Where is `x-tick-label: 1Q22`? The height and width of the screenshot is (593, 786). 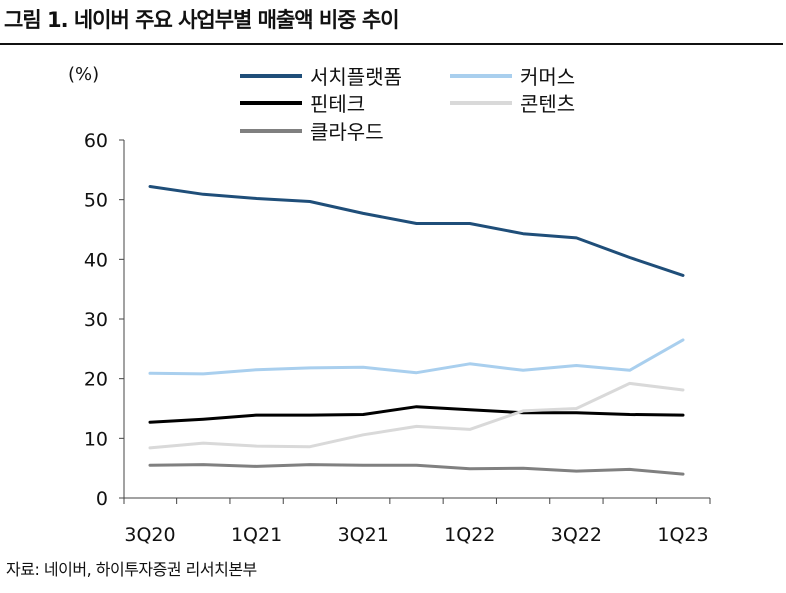 x-tick-label: 1Q22 is located at coordinates (469, 535).